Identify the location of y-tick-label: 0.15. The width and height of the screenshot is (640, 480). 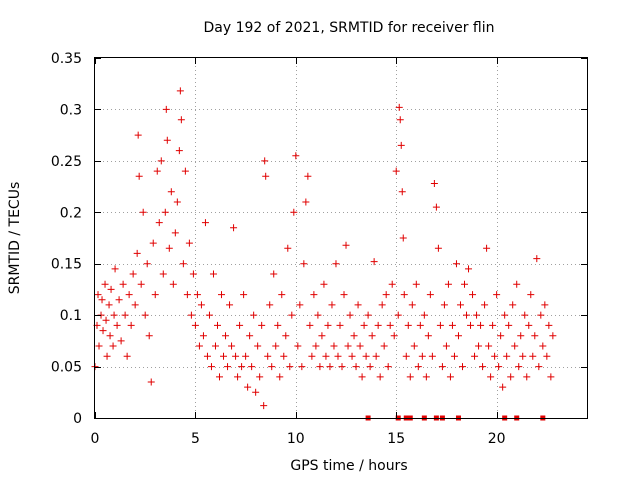
(66, 265).